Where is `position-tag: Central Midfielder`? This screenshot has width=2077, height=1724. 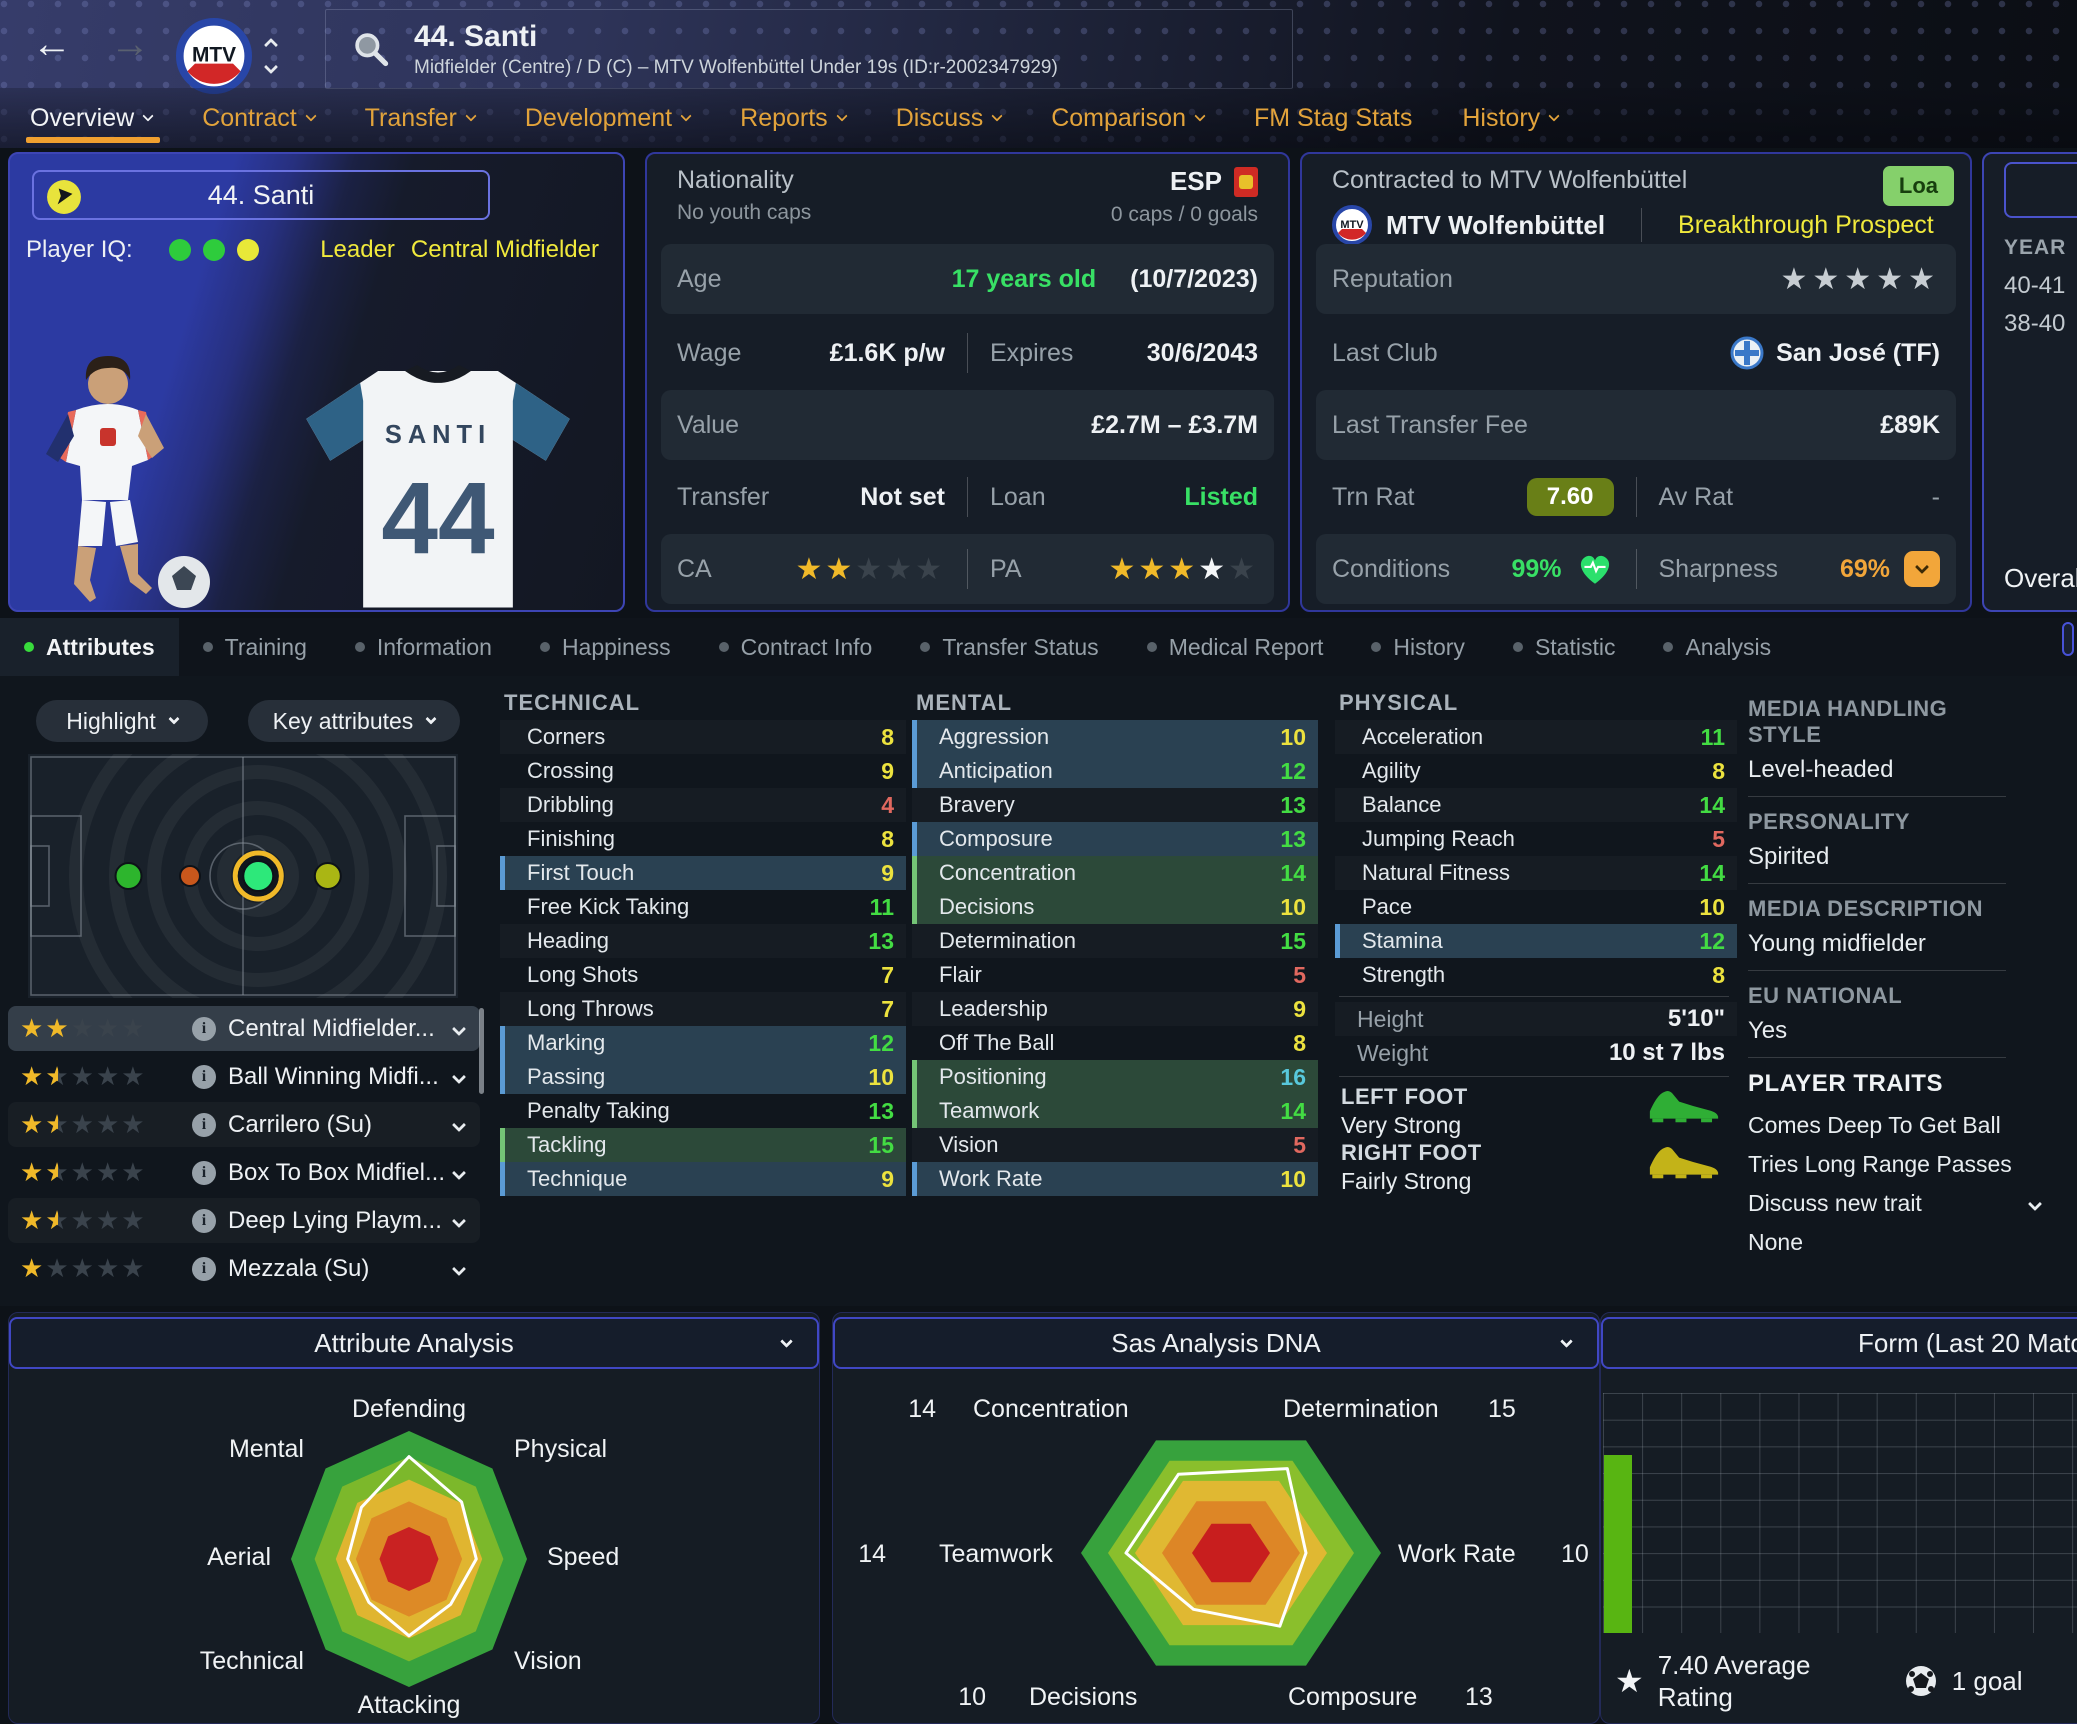
position-tag: Central Midfielder is located at coordinates (504, 249).